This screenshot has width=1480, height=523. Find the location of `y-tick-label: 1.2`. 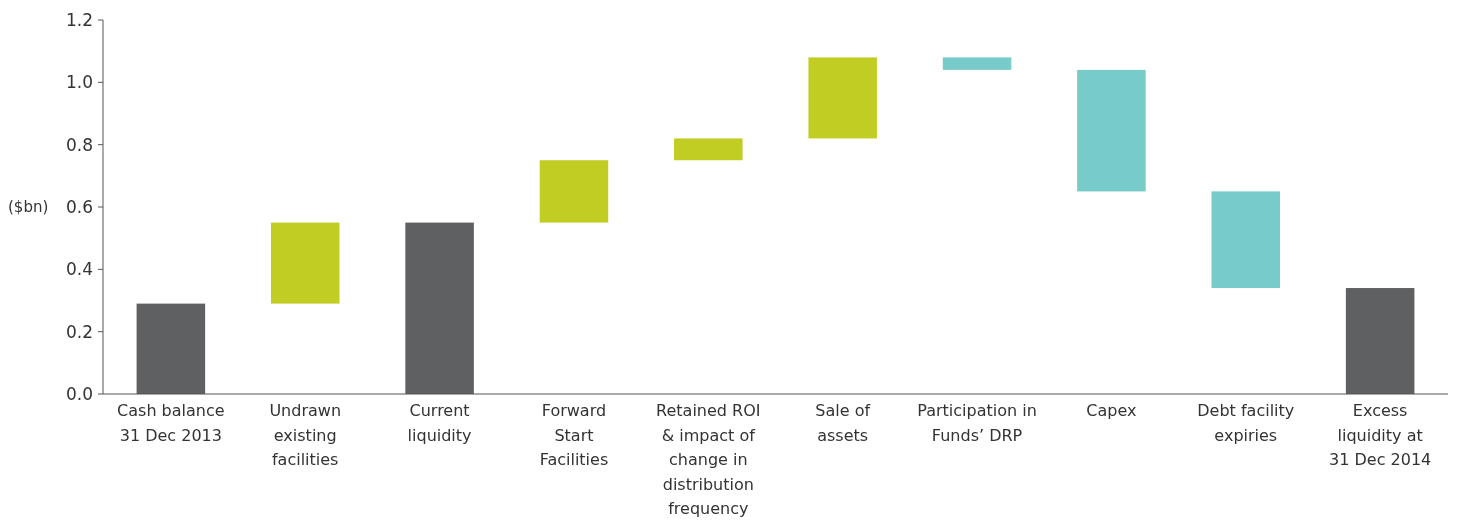

y-tick-label: 1.2 is located at coordinates (79, 19).